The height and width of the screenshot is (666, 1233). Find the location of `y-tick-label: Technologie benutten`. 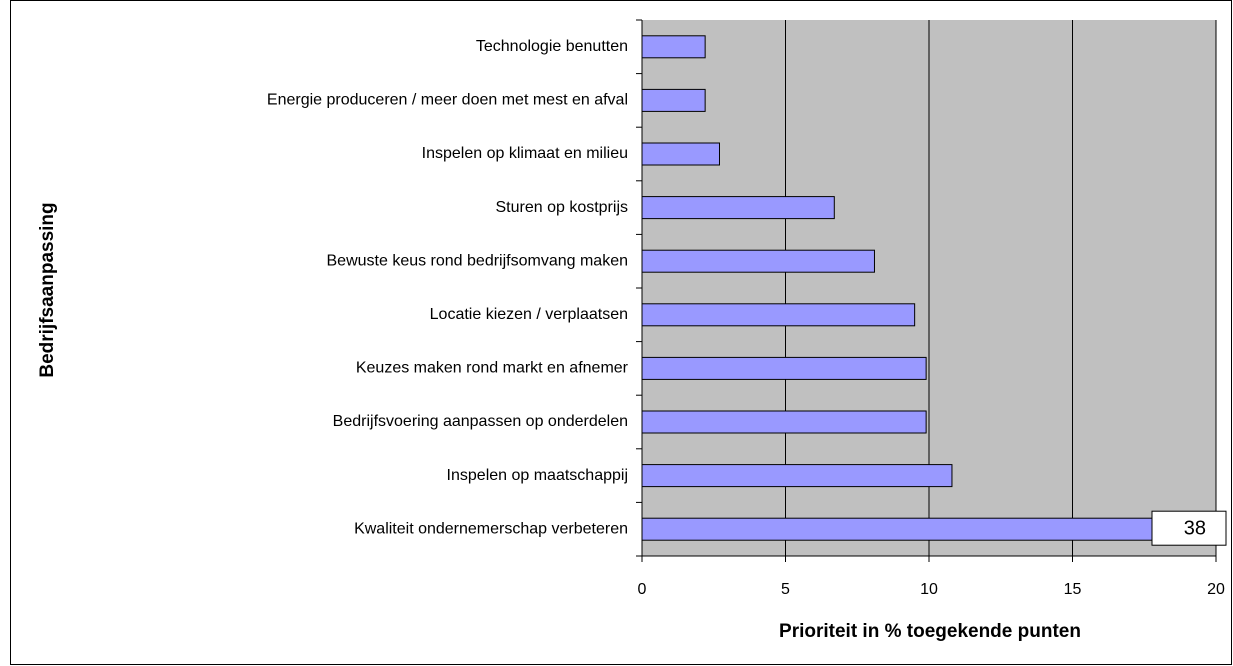

y-tick-label: Technologie benutten is located at coordinates (552, 46).